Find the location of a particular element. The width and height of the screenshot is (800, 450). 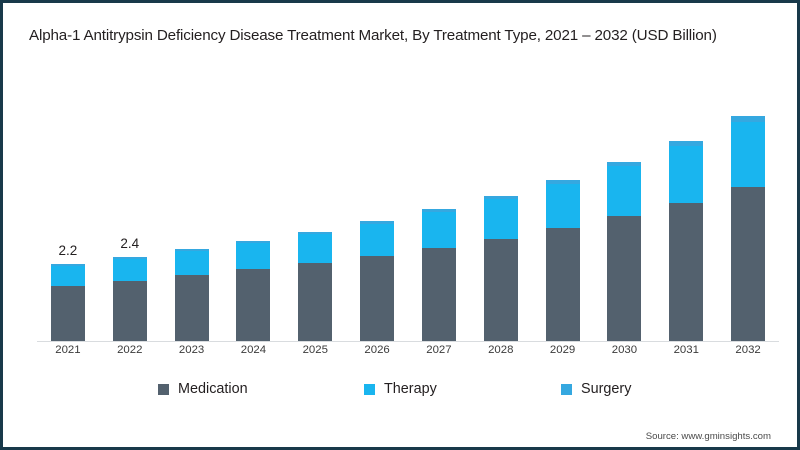

x-tick-2025: 2025 is located at coordinates (315, 350).